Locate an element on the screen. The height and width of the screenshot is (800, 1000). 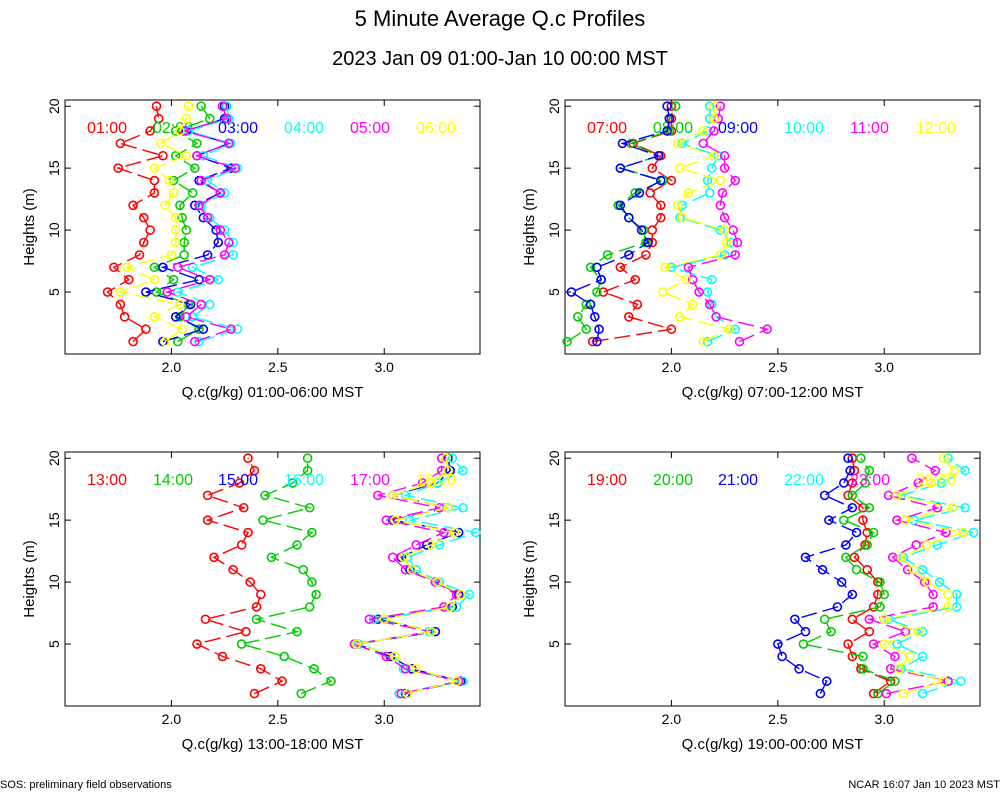
y-tick-label: 15 is located at coordinates (554, 520).